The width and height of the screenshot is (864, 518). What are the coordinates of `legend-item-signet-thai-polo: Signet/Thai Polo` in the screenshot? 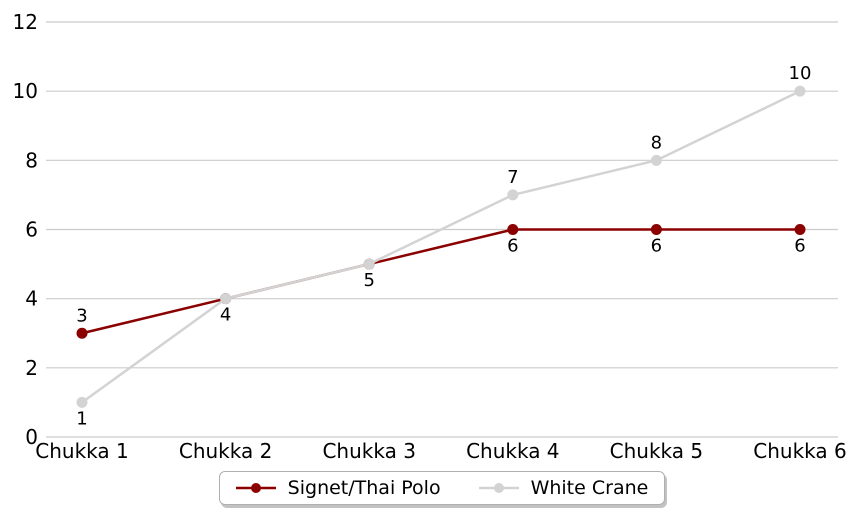 It's located at (338, 488).